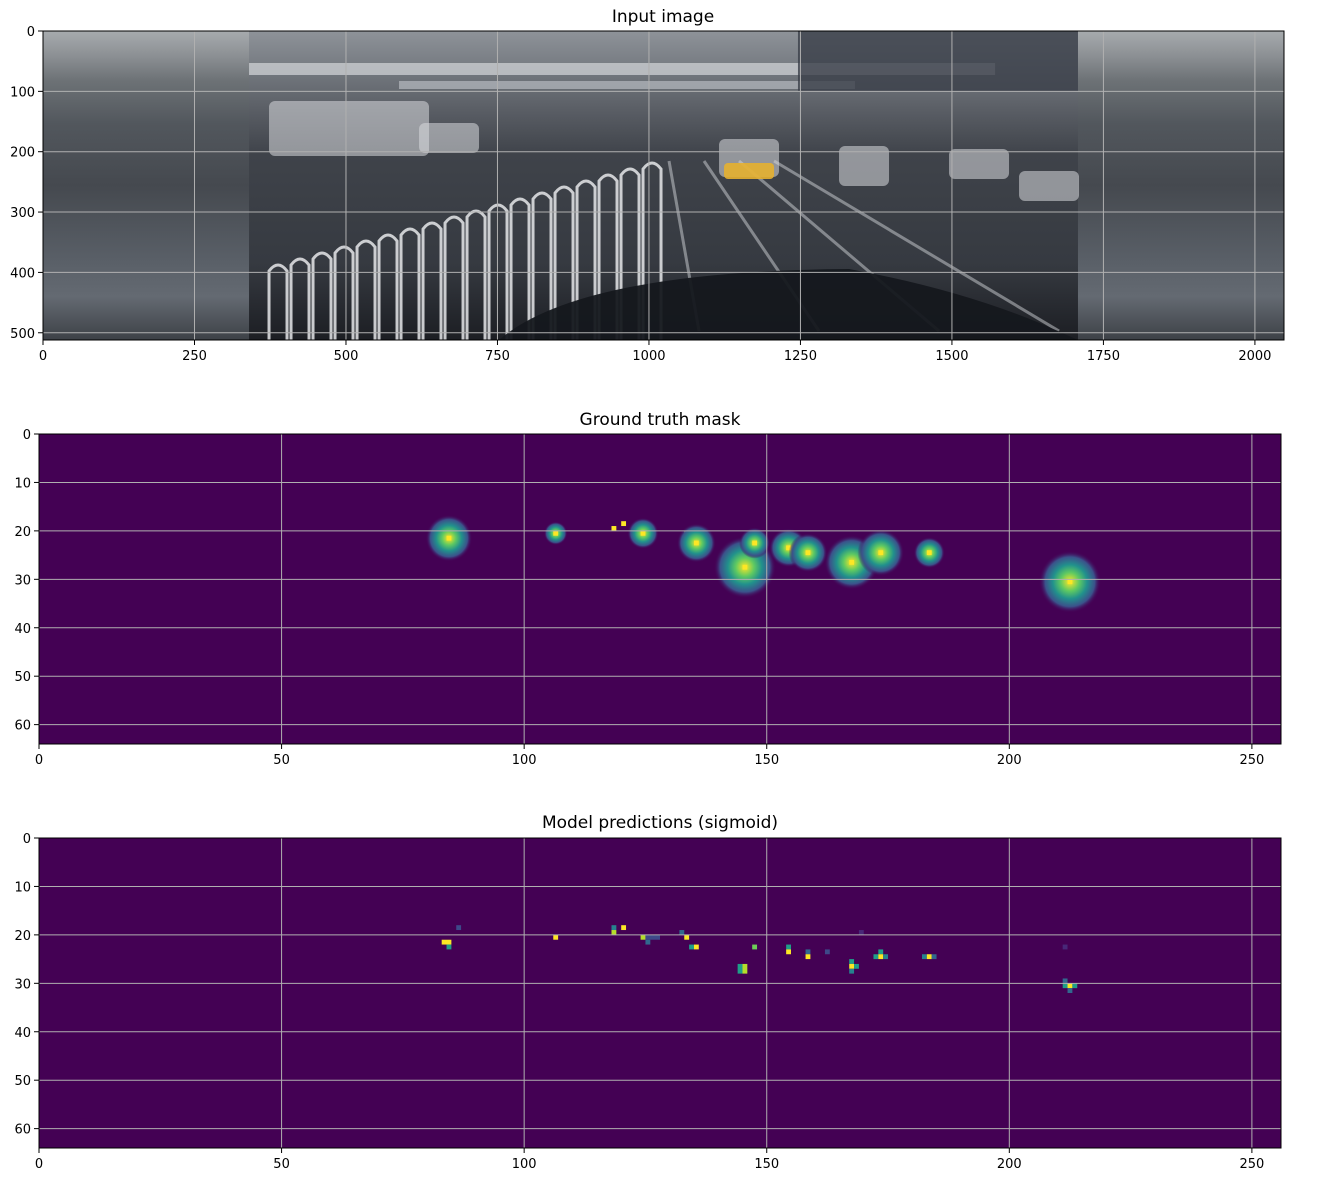 The height and width of the screenshot is (1188, 1326). What do you see at coordinates (660, 823) in the screenshot?
I see `chart-title: Model predictions (sigmoid)` at bounding box center [660, 823].